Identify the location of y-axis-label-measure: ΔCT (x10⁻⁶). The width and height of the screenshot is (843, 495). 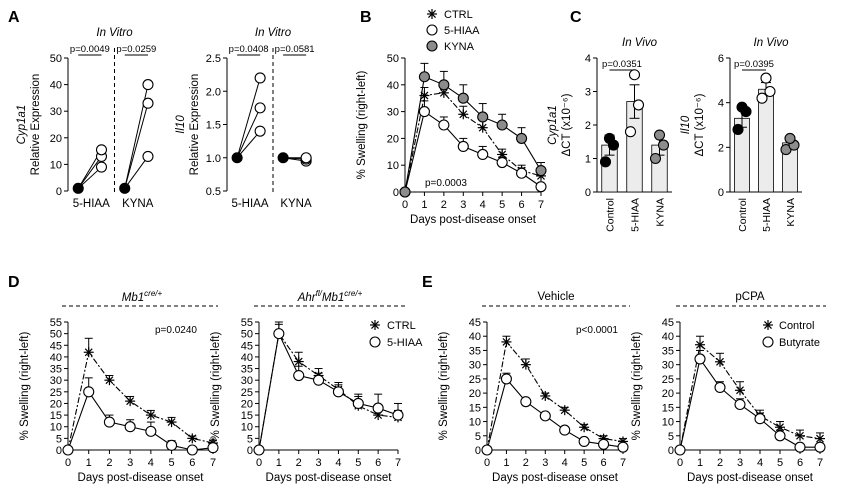
(567, 124).